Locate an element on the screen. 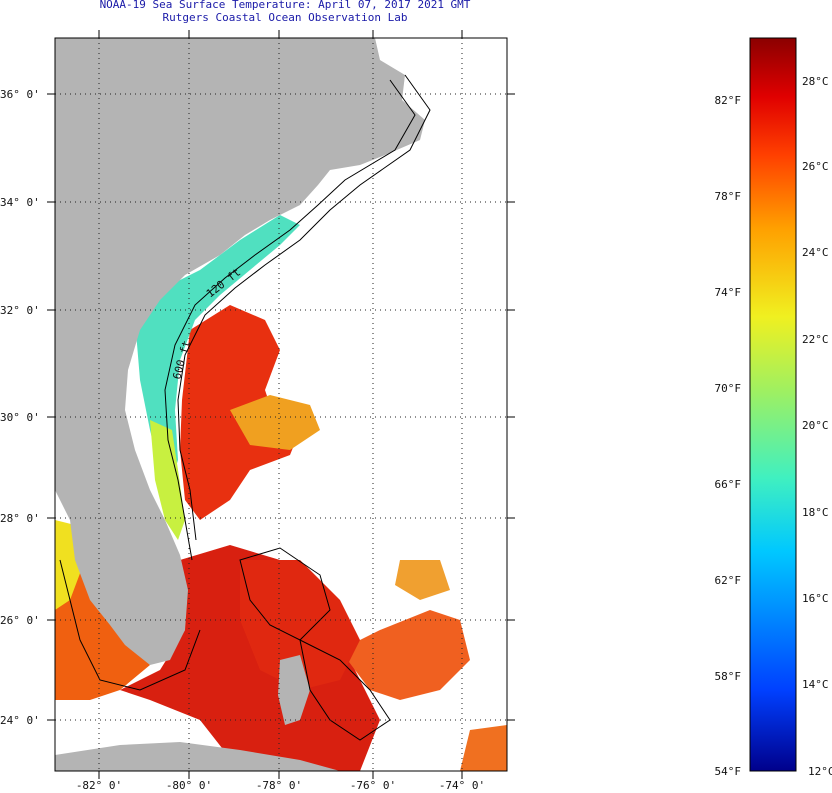 The image size is (832, 793). lon-label-78: -78° 0' is located at coordinates (279, 785).